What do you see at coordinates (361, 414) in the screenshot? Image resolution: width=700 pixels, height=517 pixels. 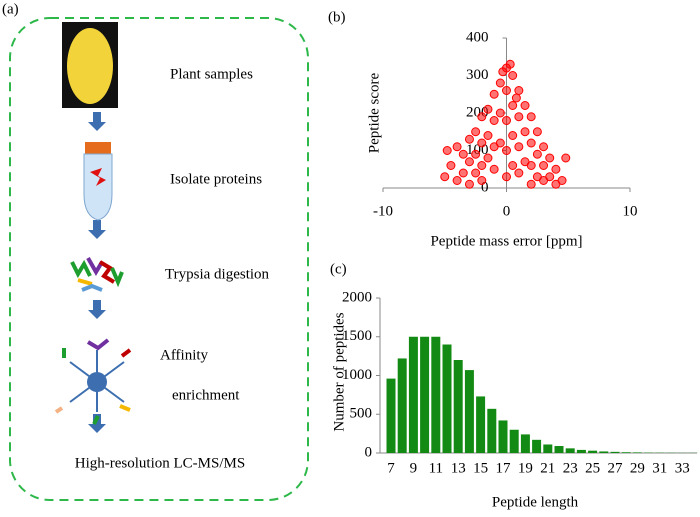 I see `y-tick-label: 500` at bounding box center [361, 414].